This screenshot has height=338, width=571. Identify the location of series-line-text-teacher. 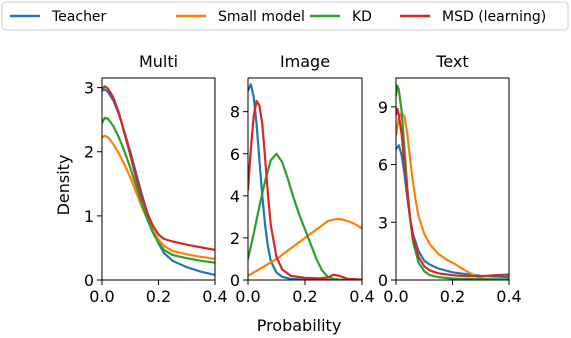
(452, 211).